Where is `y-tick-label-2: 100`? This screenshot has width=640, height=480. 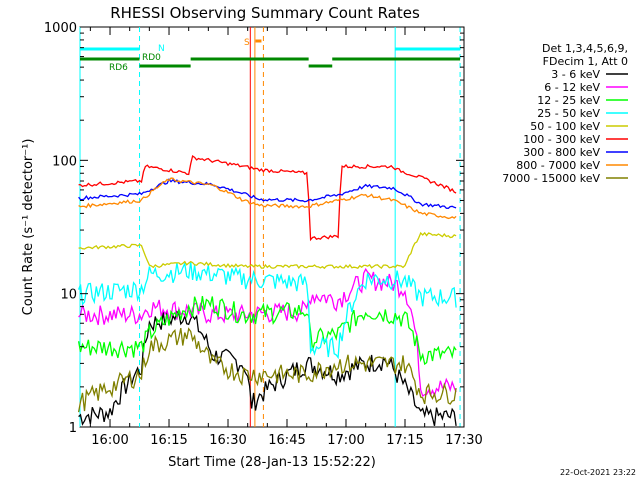
y-tick-label-2: 100 is located at coordinates (64, 161).